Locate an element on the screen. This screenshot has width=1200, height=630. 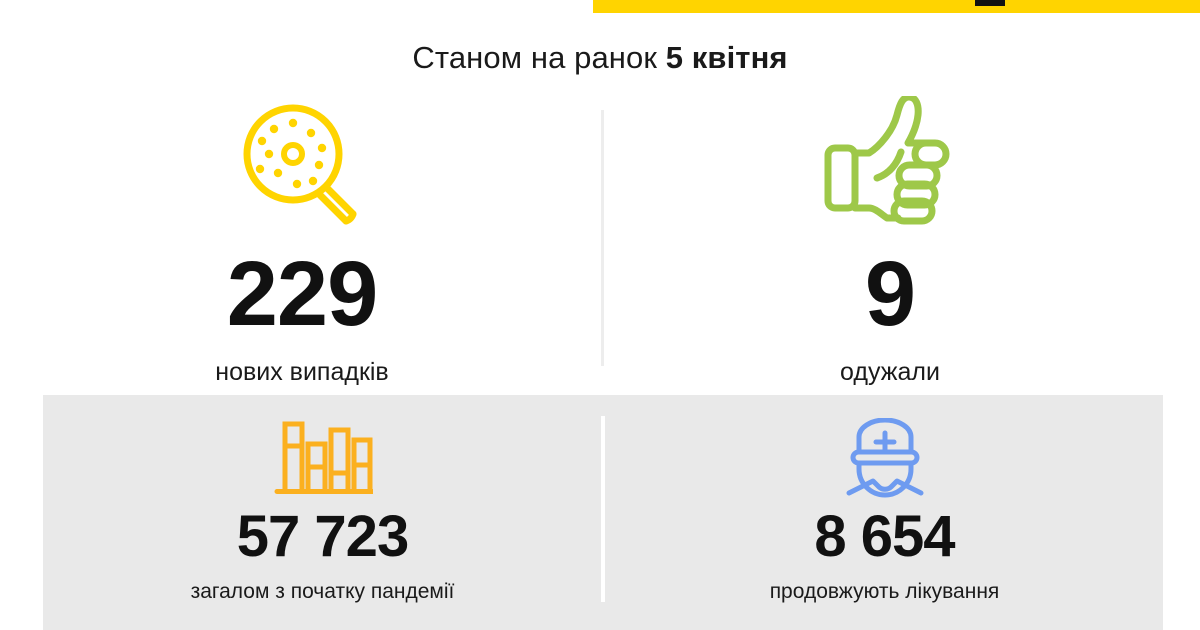
stat-value-new-cases: 229 is located at coordinates (302, 294).